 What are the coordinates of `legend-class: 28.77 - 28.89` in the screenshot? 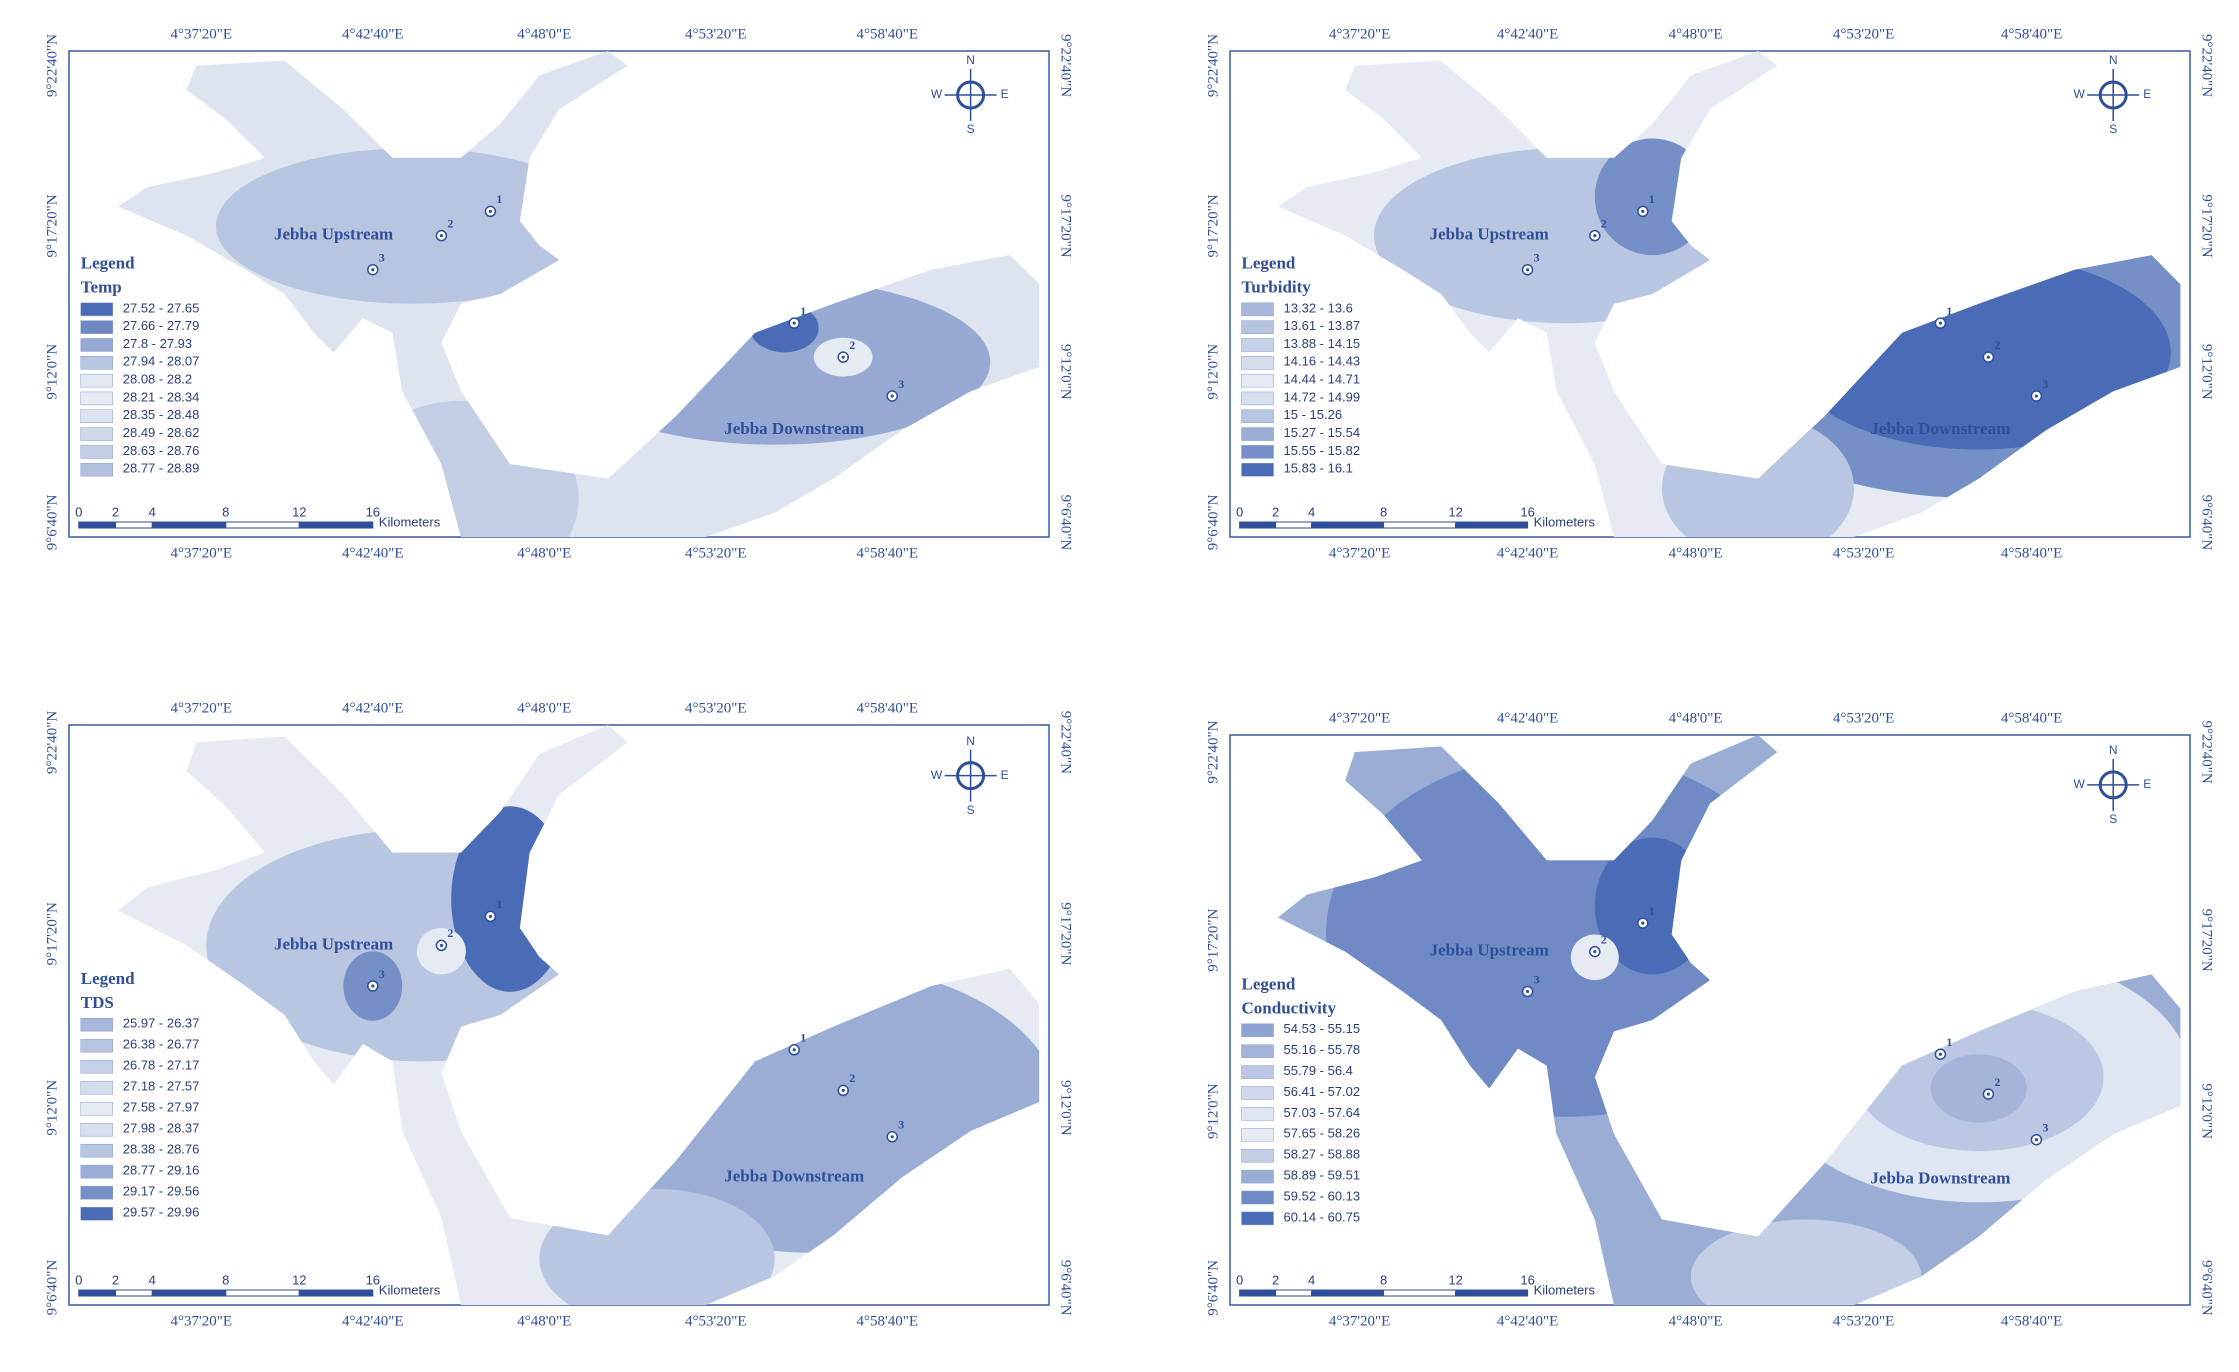 It's located at (161, 468).